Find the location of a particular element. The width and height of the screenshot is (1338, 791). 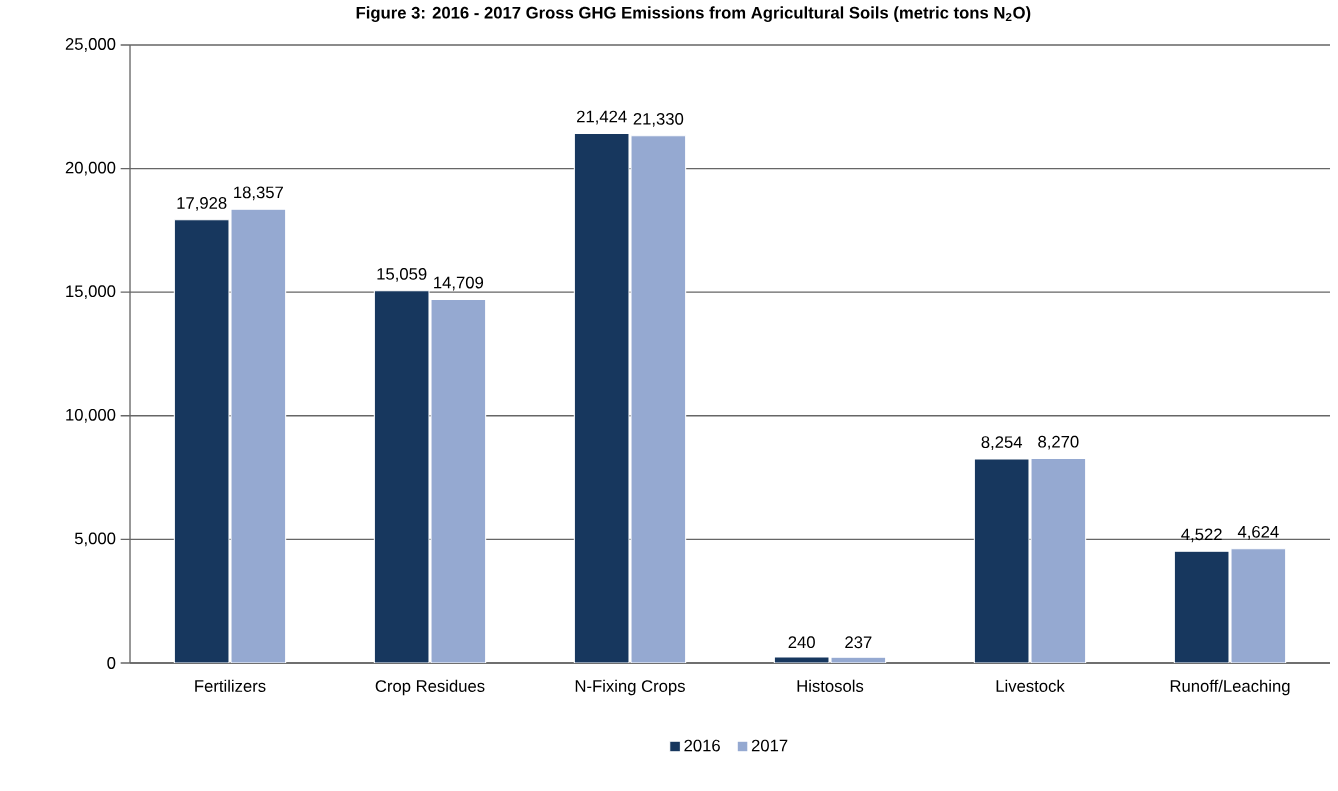

legend-label: 2016 is located at coordinates (702, 745).